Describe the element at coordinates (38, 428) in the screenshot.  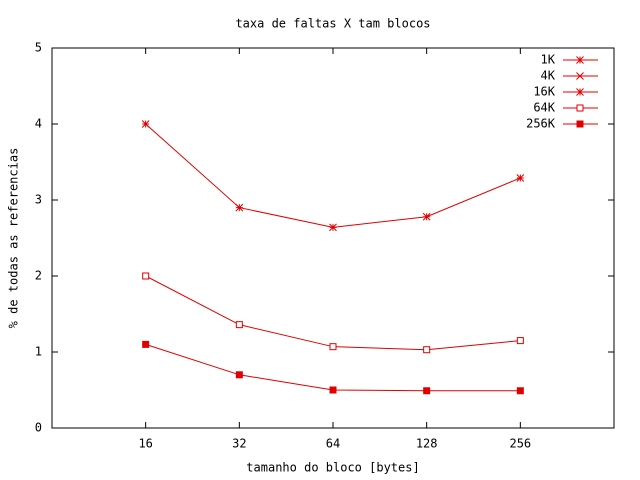
I see `y-tick-label: 0` at that location.